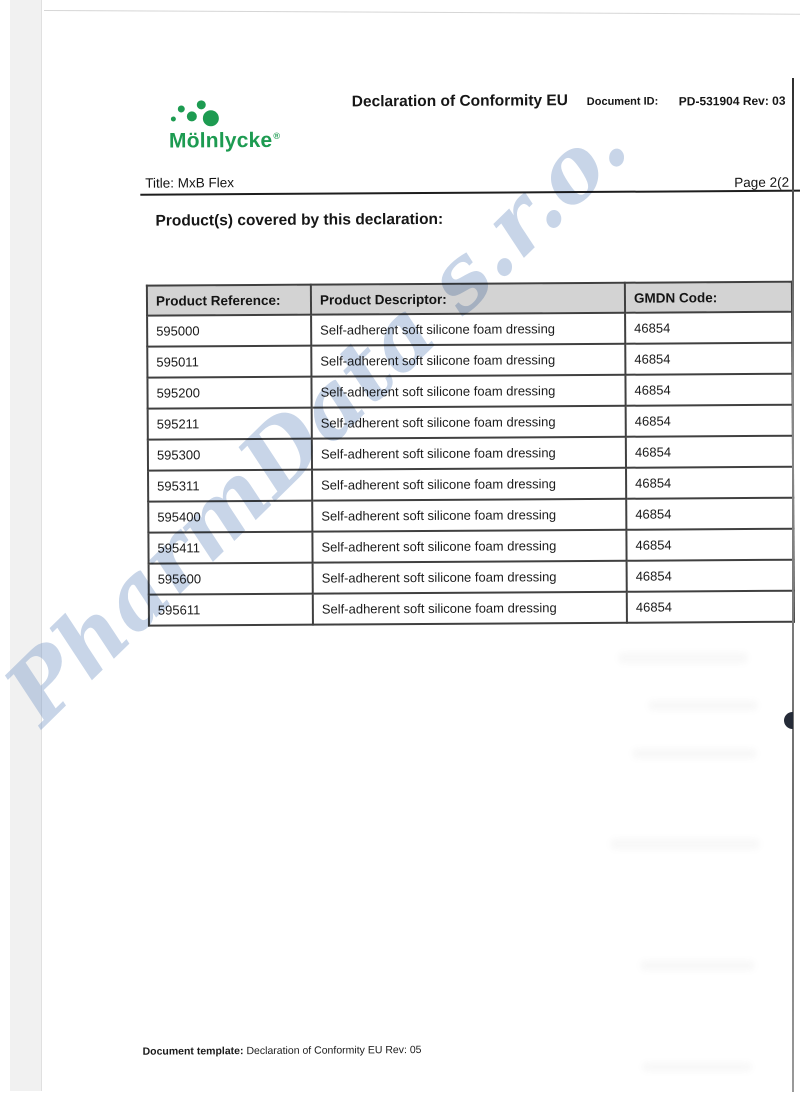 This screenshot has width=800, height=1103. Describe the element at coordinates (334, 1051) in the screenshot. I see `footer-value: Declaration of Conformity EU Rev: 05` at that location.